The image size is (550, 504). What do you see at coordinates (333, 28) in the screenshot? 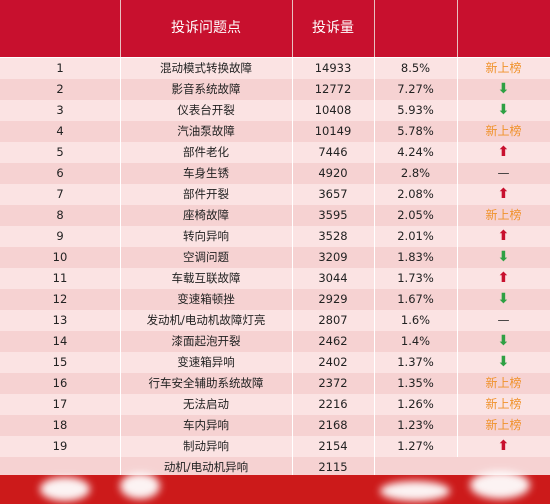
I see `header-count: 投诉量` at bounding box center [333, 28].